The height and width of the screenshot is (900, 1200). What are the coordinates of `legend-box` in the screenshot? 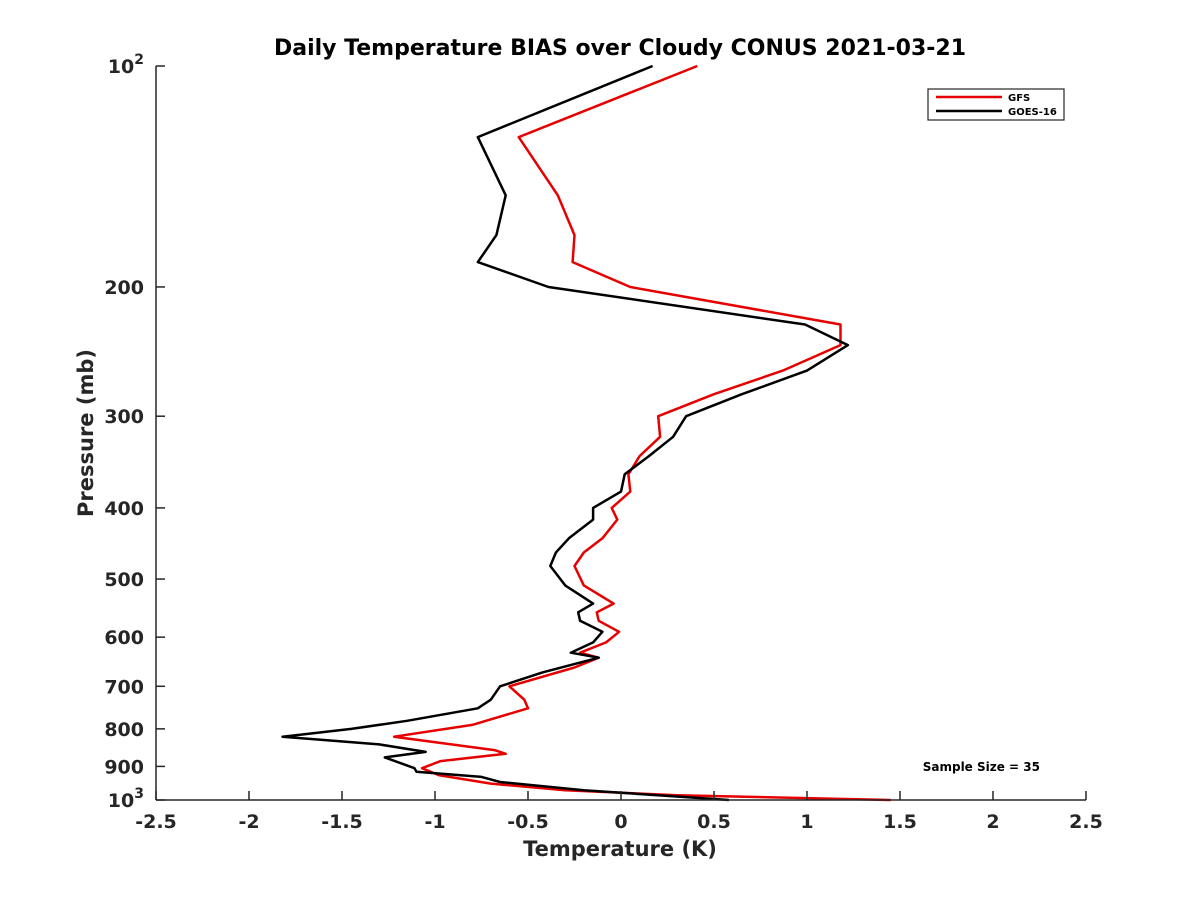 It's located at (996, 104).